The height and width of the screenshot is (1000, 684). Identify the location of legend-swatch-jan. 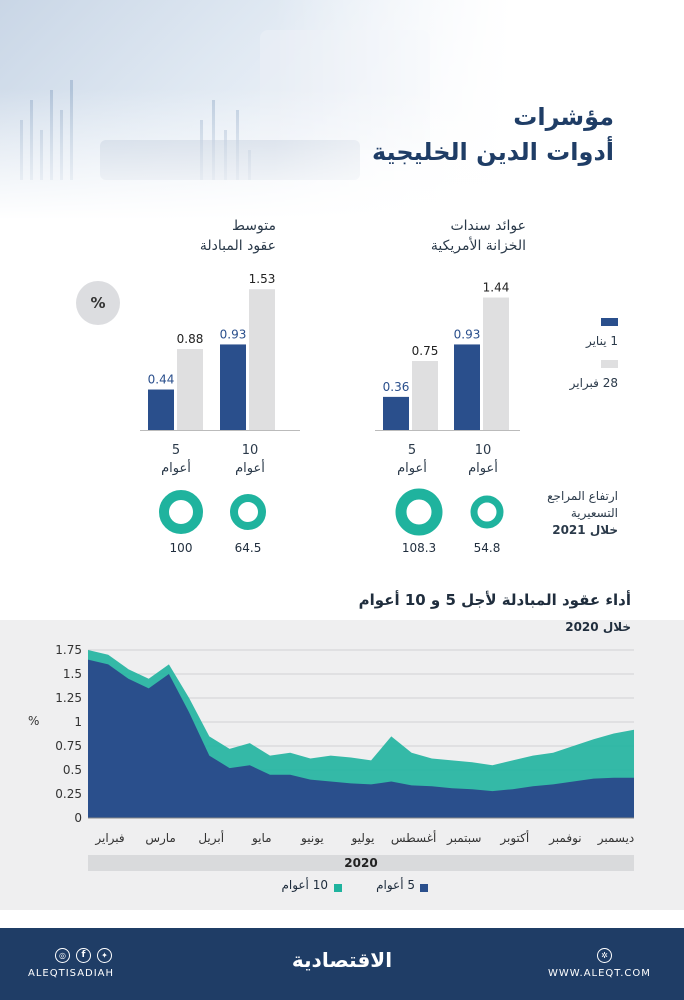
(609, 322).